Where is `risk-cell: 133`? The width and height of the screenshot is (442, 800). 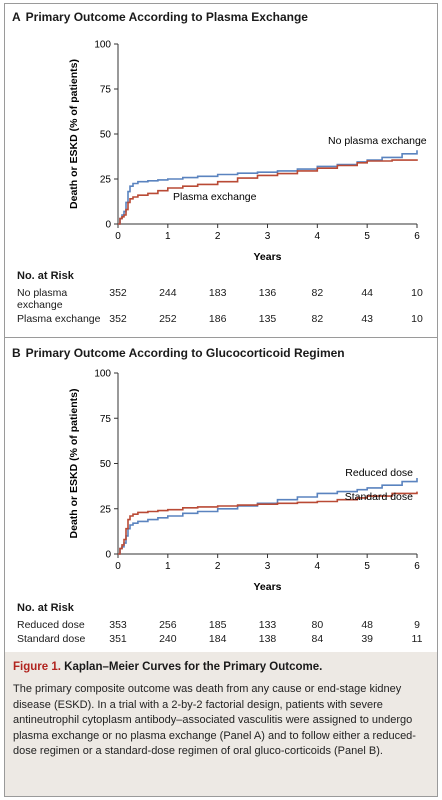 risk-cell: 133 is located at coordinates (267, 625).